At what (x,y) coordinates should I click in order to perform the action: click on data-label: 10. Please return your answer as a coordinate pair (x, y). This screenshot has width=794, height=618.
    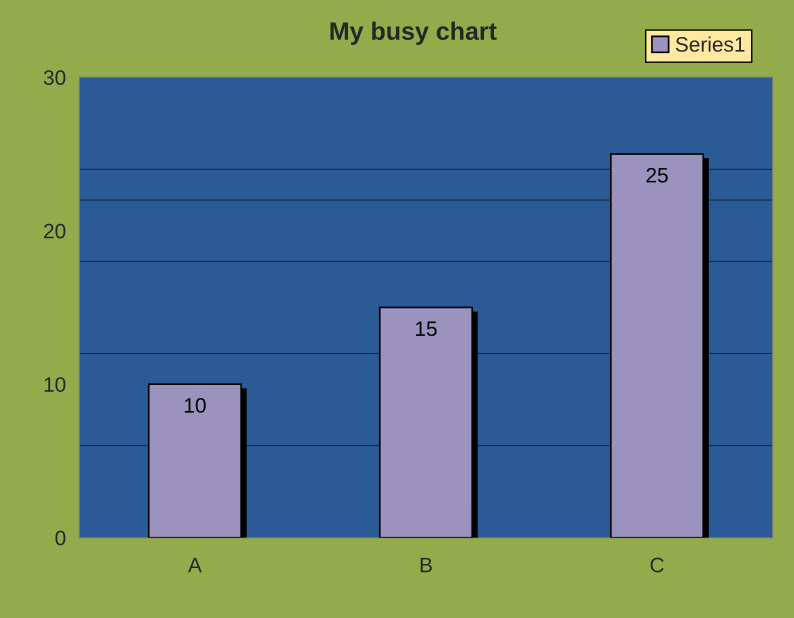
    Looking at the image, I should click on (195, 405).